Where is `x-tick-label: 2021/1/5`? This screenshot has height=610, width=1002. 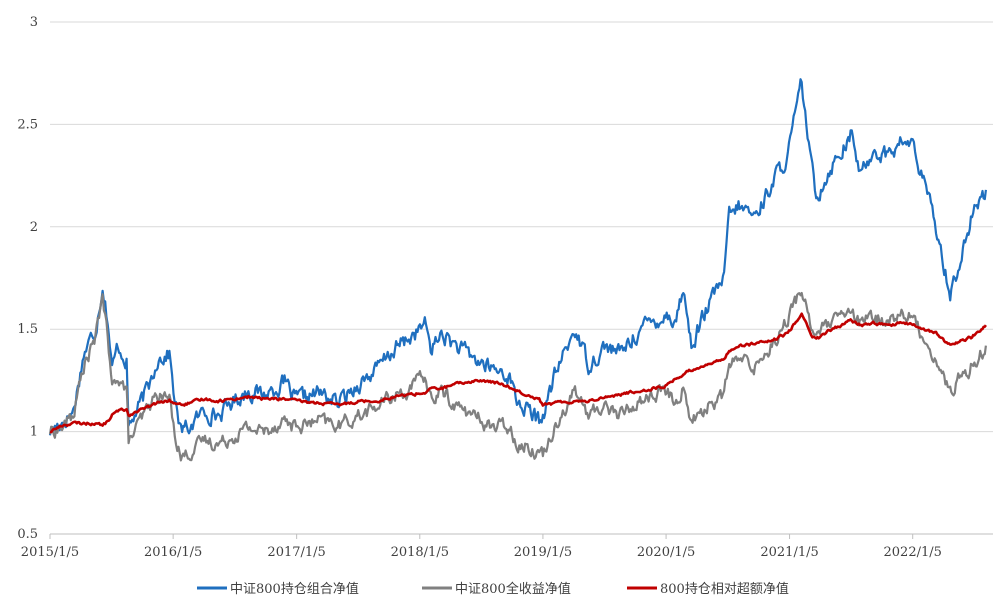
x-tick-label: 2021/1/5 is located at coordinates (789, 552).